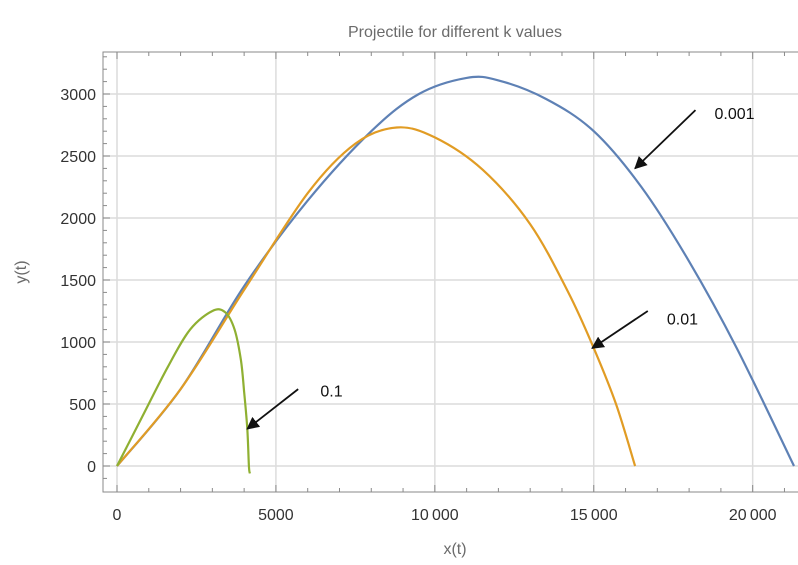  Describe the element at coordinates (331, 392) in the screenshot. I see `annotation-label-0-1: 0.1` at that location.